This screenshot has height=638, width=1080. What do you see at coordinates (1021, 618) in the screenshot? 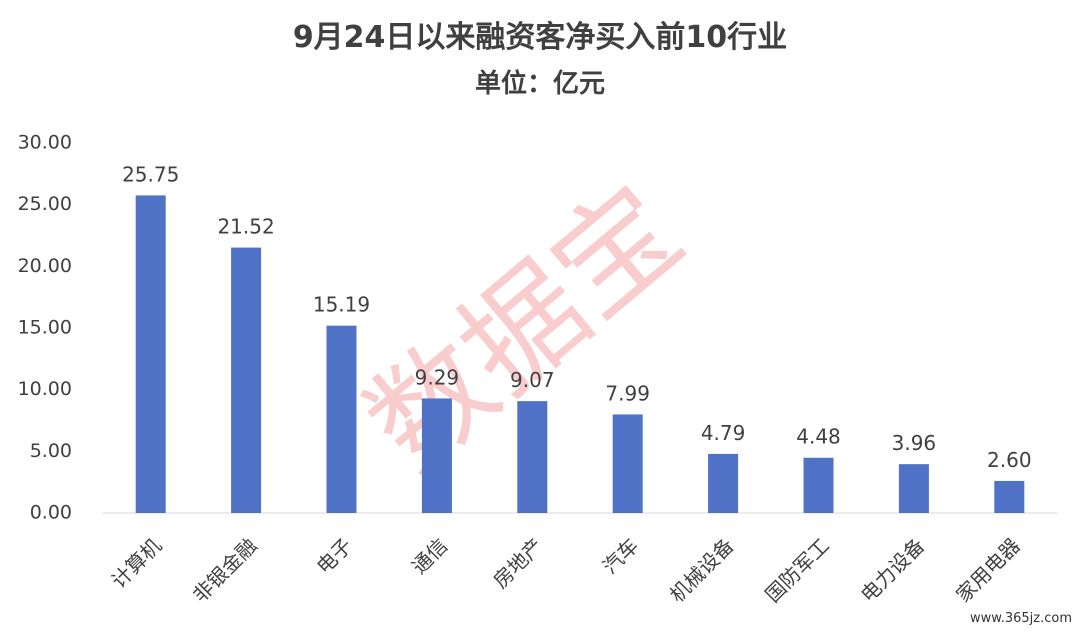
I see `source: www.365jz.com` at bounding box center [1021, 618].